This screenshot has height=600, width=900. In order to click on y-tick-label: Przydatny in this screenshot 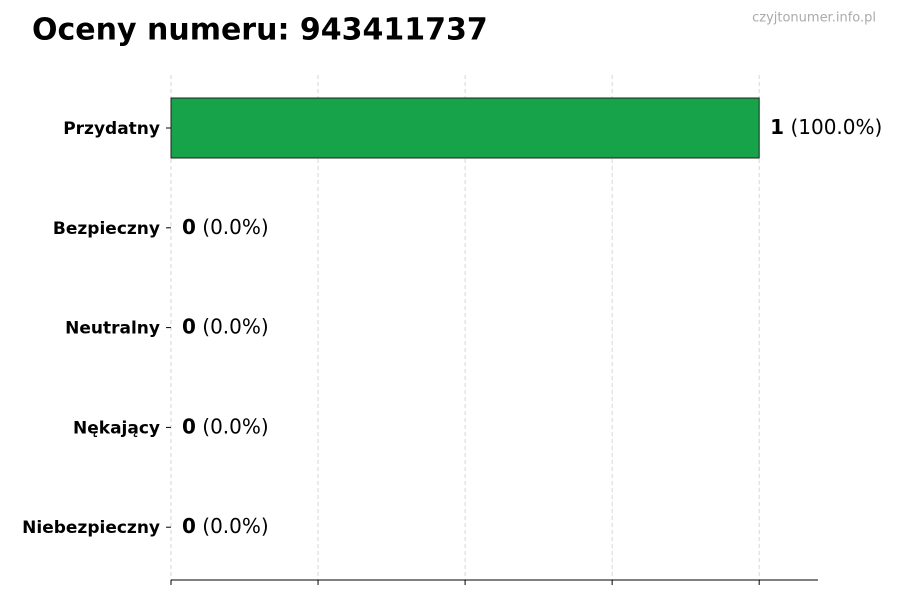, I will do `click(111, 129)`.